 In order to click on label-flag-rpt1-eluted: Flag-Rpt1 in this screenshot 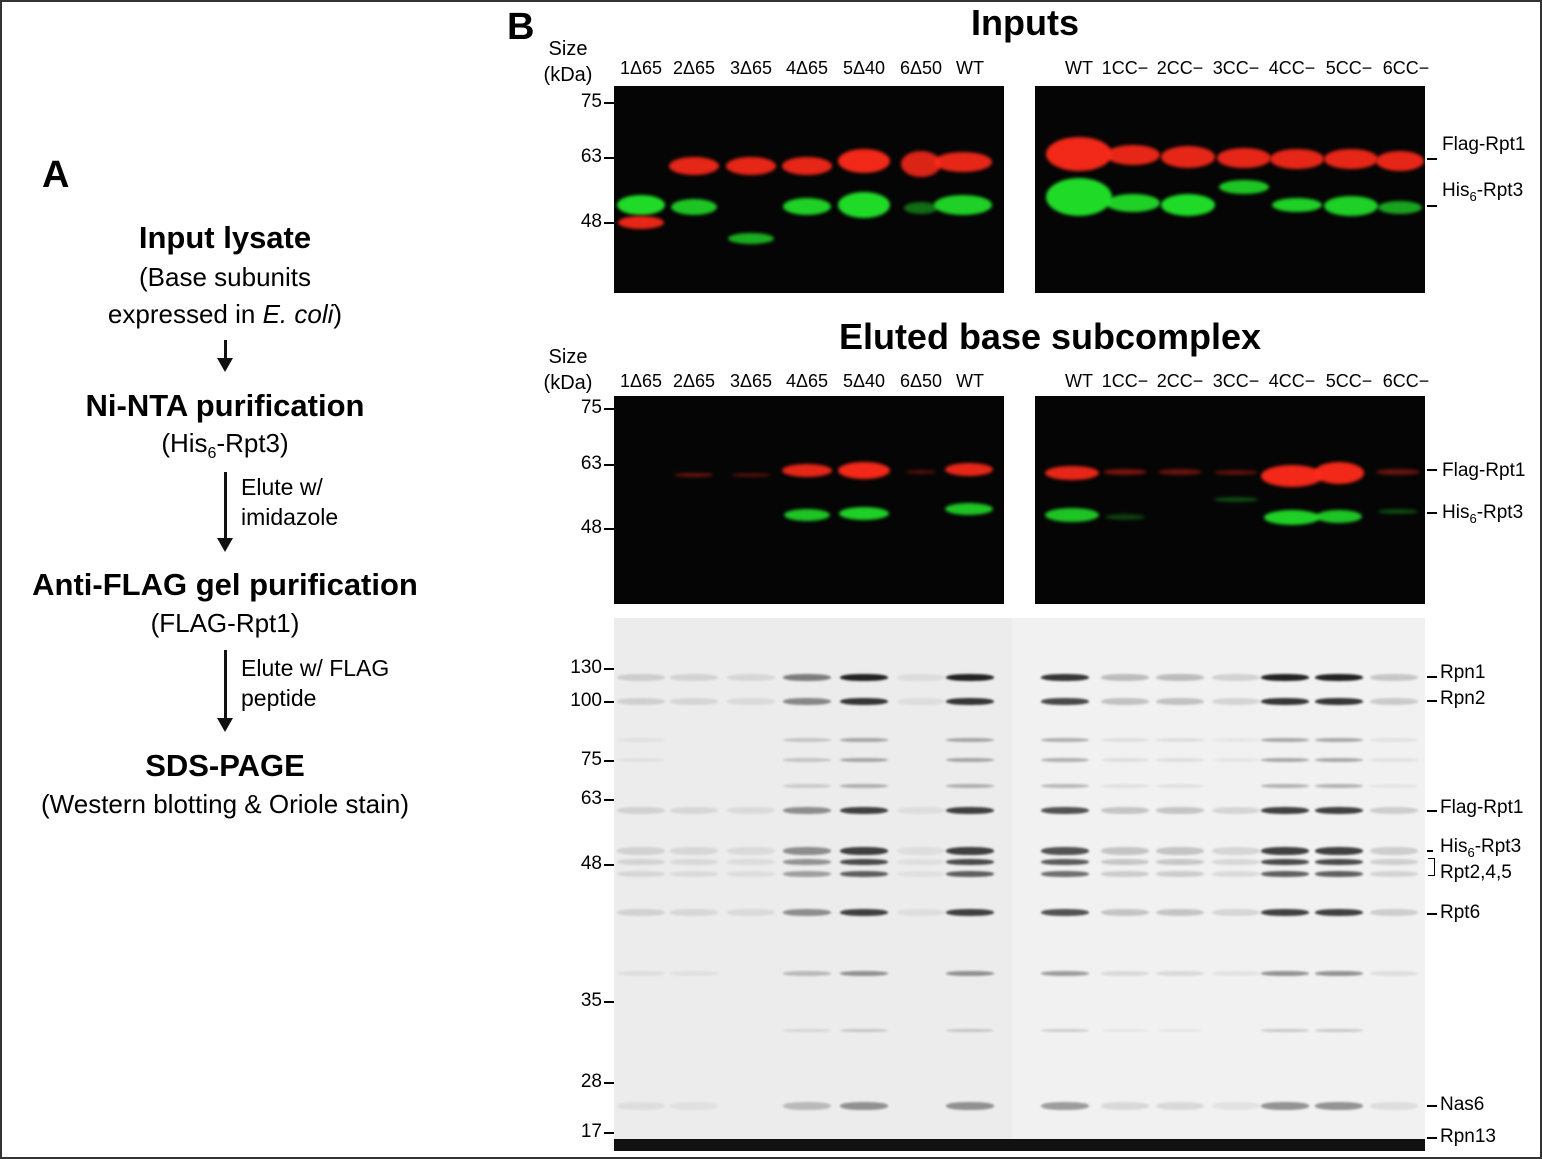, I will do `click(1484, 470)`.